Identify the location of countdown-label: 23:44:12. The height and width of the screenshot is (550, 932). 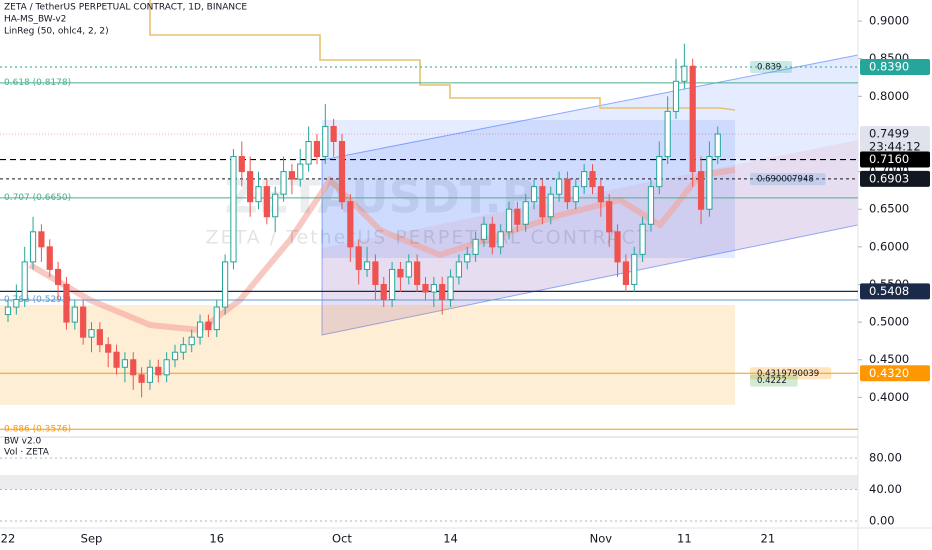
(895, 147).